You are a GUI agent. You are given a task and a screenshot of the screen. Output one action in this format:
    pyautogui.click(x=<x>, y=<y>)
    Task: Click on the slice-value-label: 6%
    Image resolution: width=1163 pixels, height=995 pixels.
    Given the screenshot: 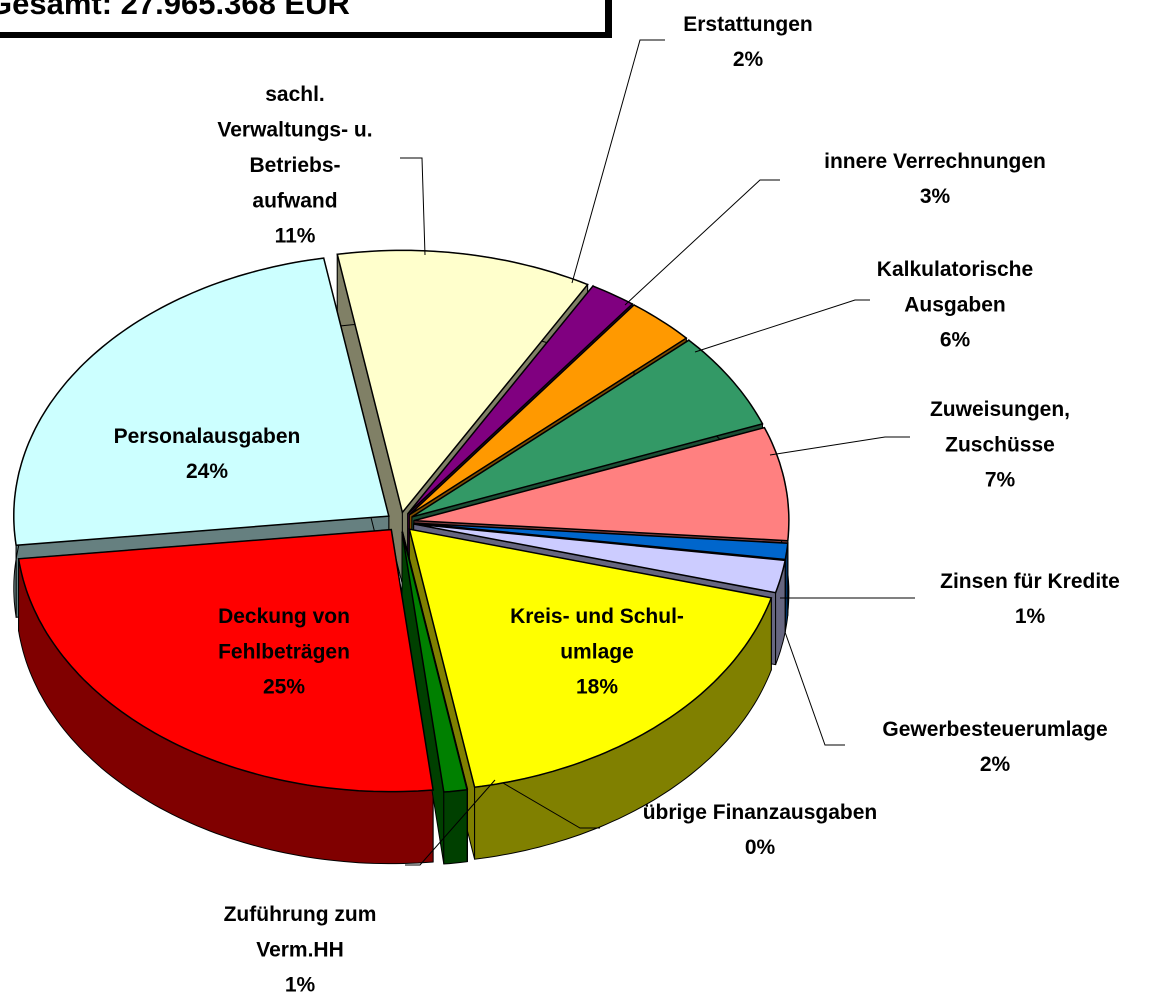 What is the action you would take?
    pyautogui.click(x=955, y=340)
    